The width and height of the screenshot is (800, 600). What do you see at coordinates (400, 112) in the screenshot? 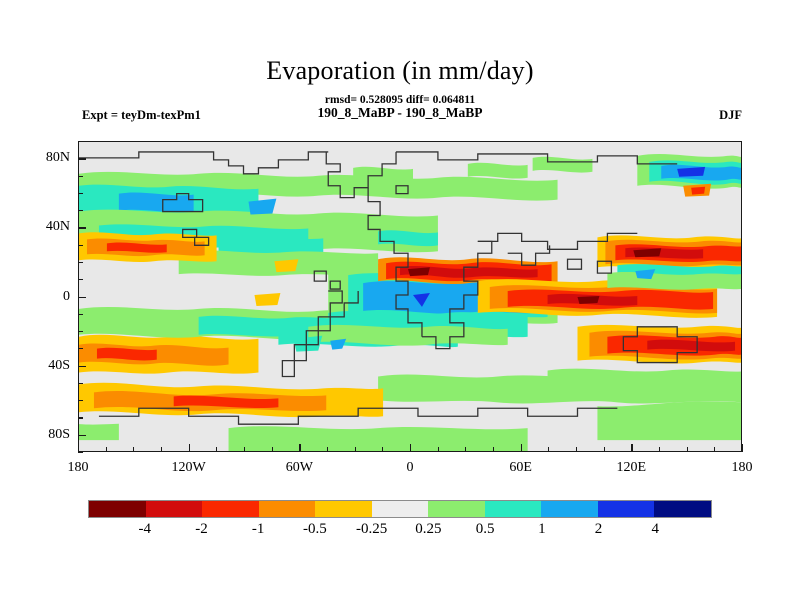
I see `case-comparison-label: 190_8_MaBP - 190_8_MaBP` at bounding box center [400, 112].